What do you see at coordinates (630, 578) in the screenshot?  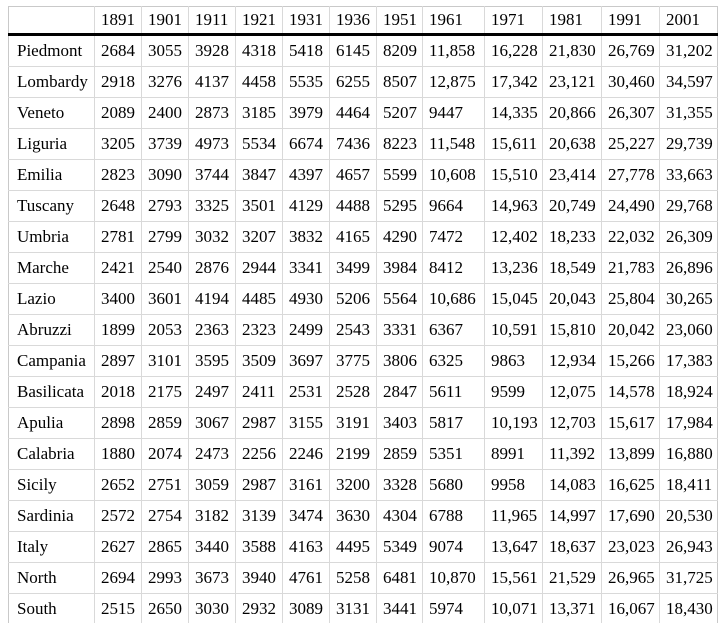 I see `value-cell: 26,965` at bounding box center [630, 578].